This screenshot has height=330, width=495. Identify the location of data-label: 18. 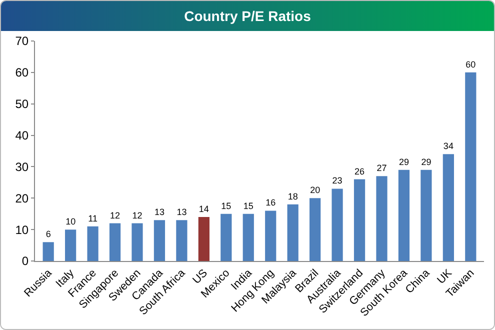
(293, 196).